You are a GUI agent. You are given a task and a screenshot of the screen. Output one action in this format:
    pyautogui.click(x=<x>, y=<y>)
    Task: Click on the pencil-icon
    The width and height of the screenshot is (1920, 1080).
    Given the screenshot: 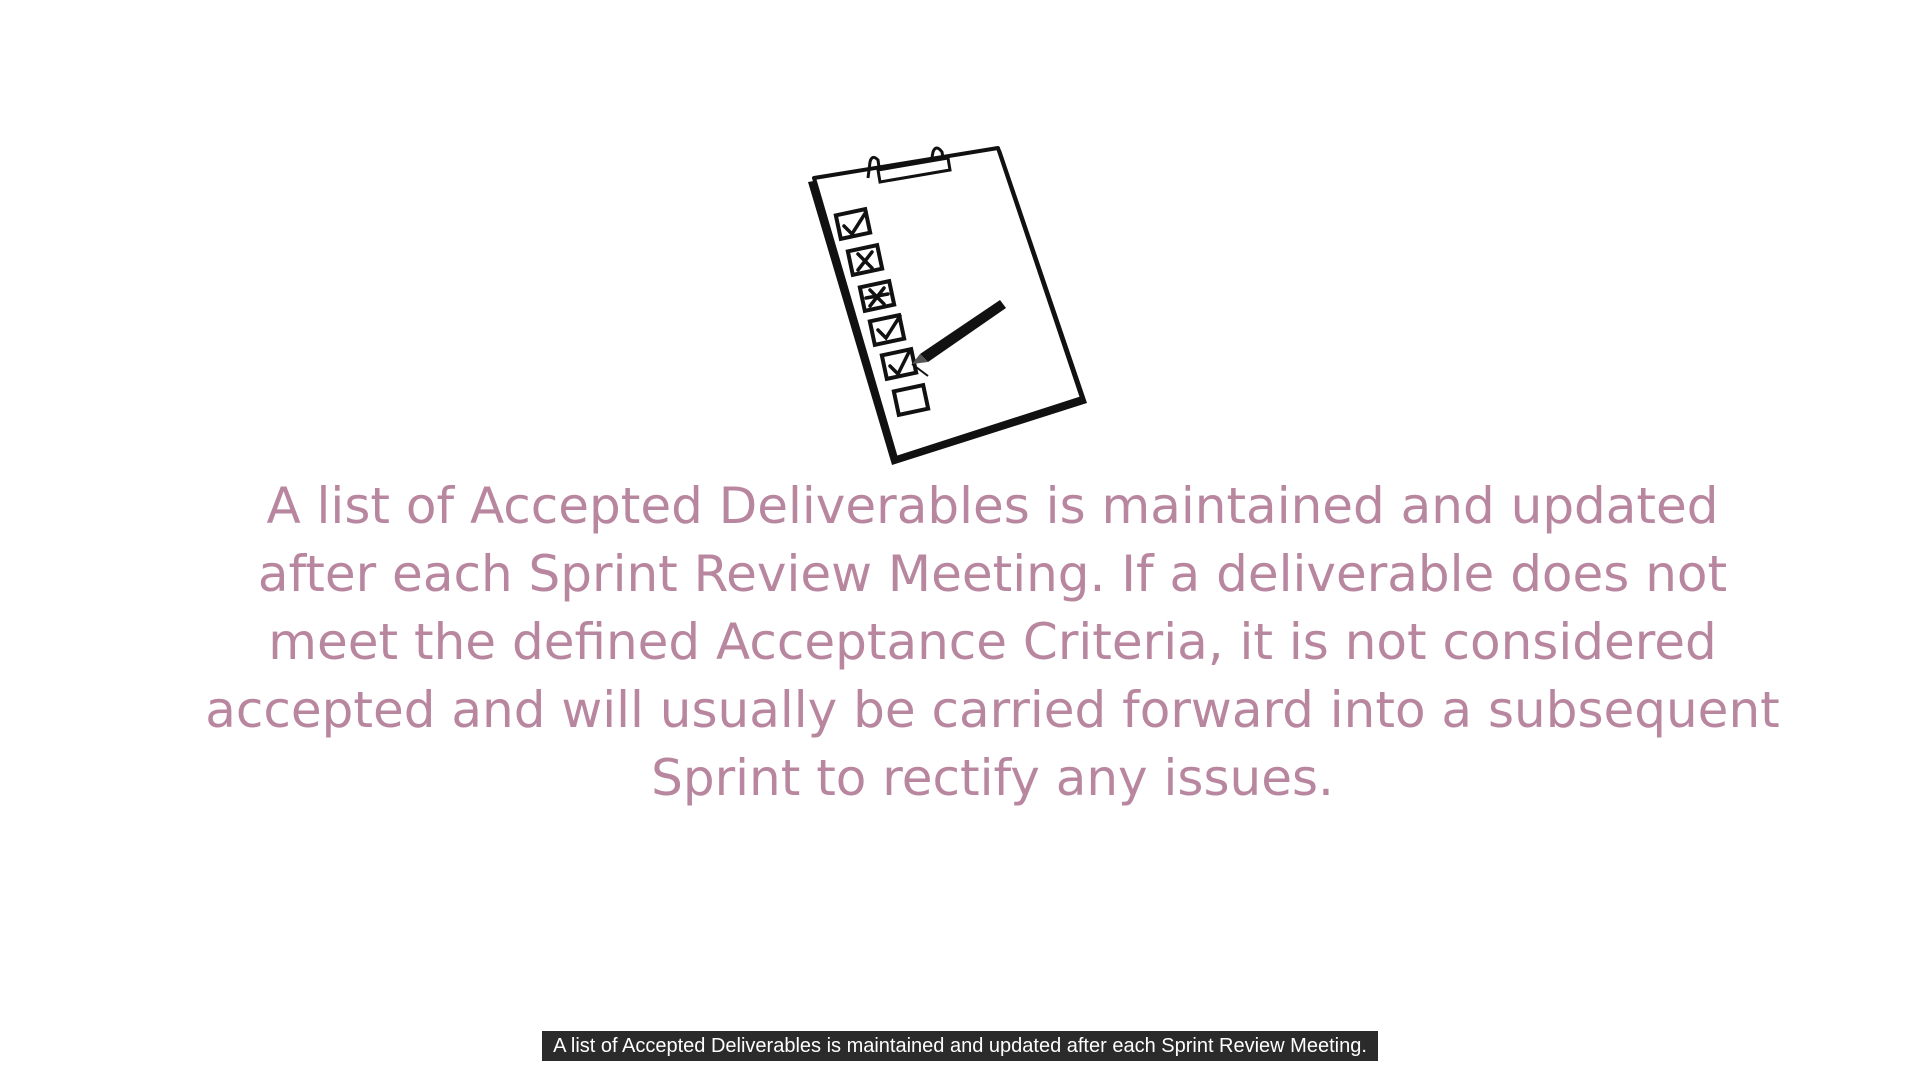 What is the action you would take?
    pyautogui.click(x=958, y=338)
    